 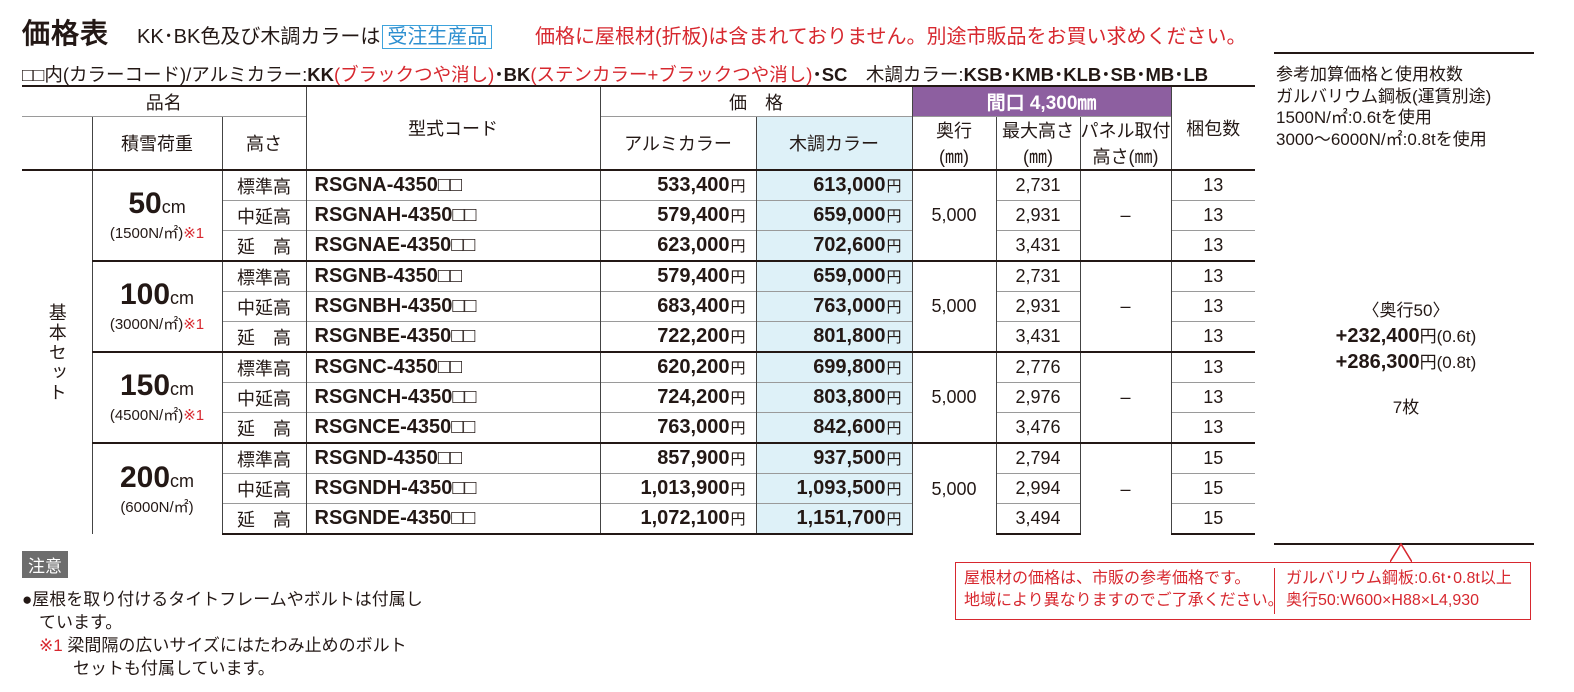 I want to click on header-max-height: 最大高さ (㎜), so click(x=1037, y=143).